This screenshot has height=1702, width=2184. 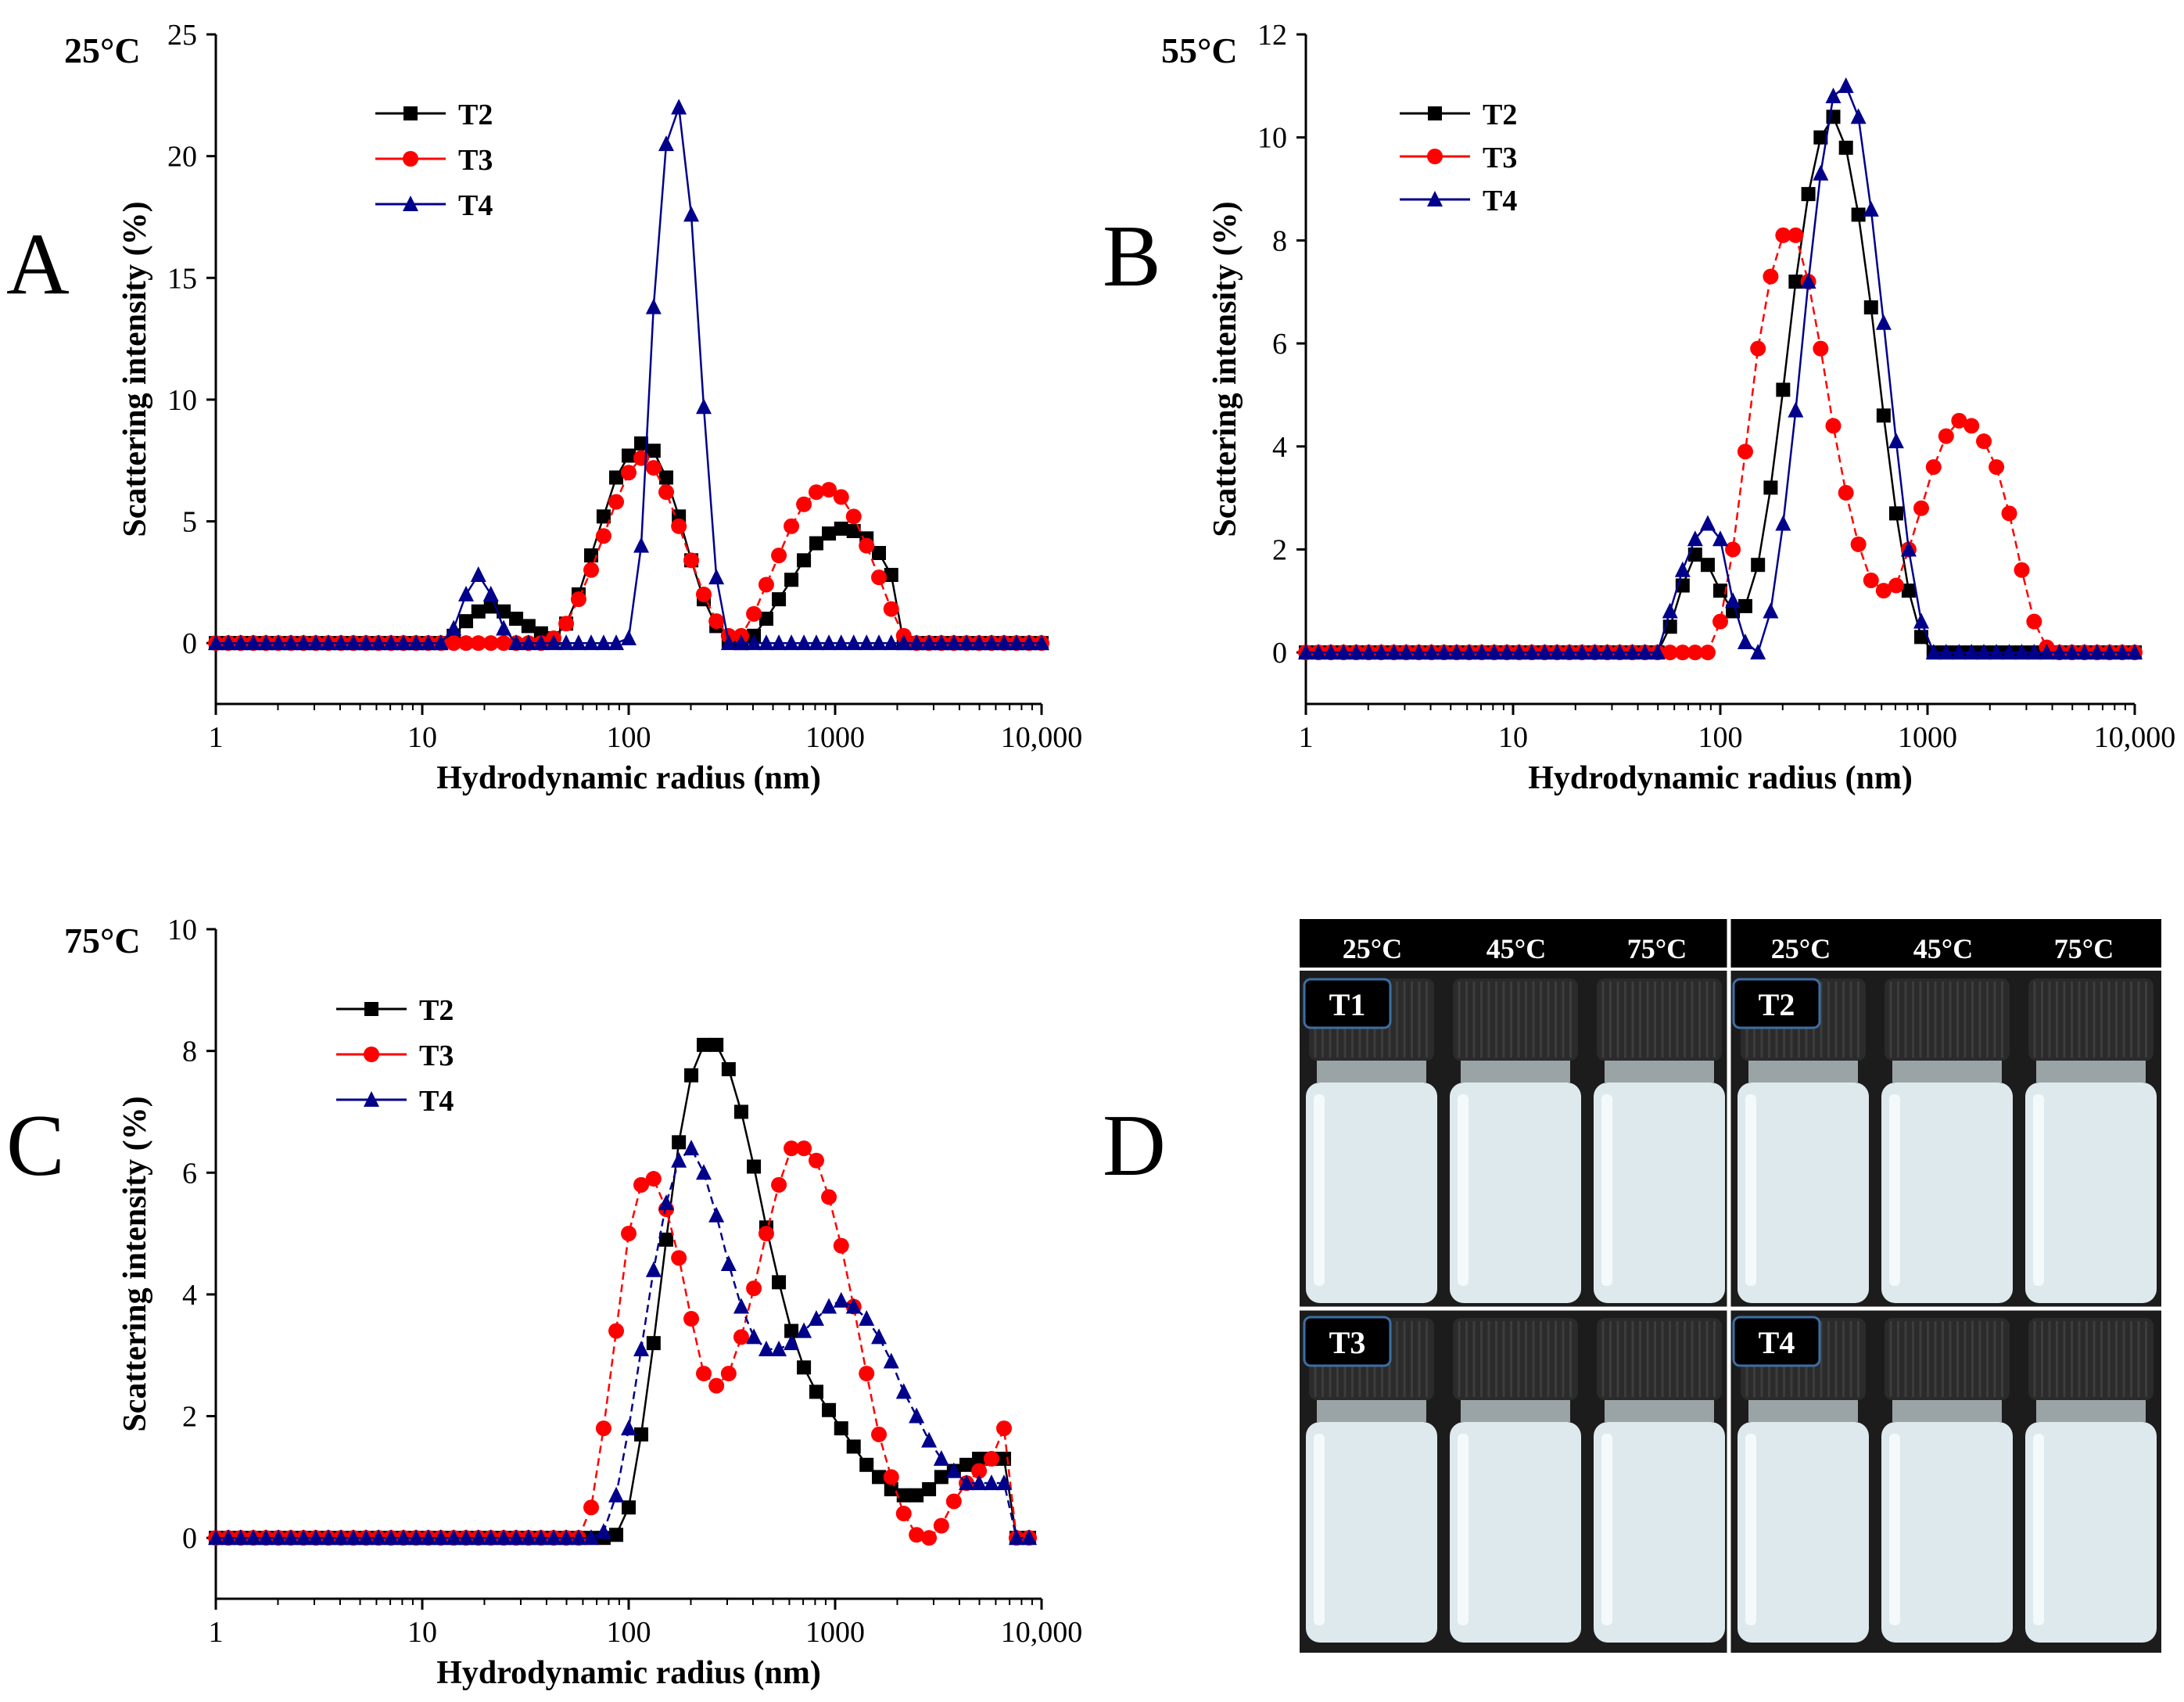 I want to click on y-tick-label: 6, so click(x=1279, y=344).